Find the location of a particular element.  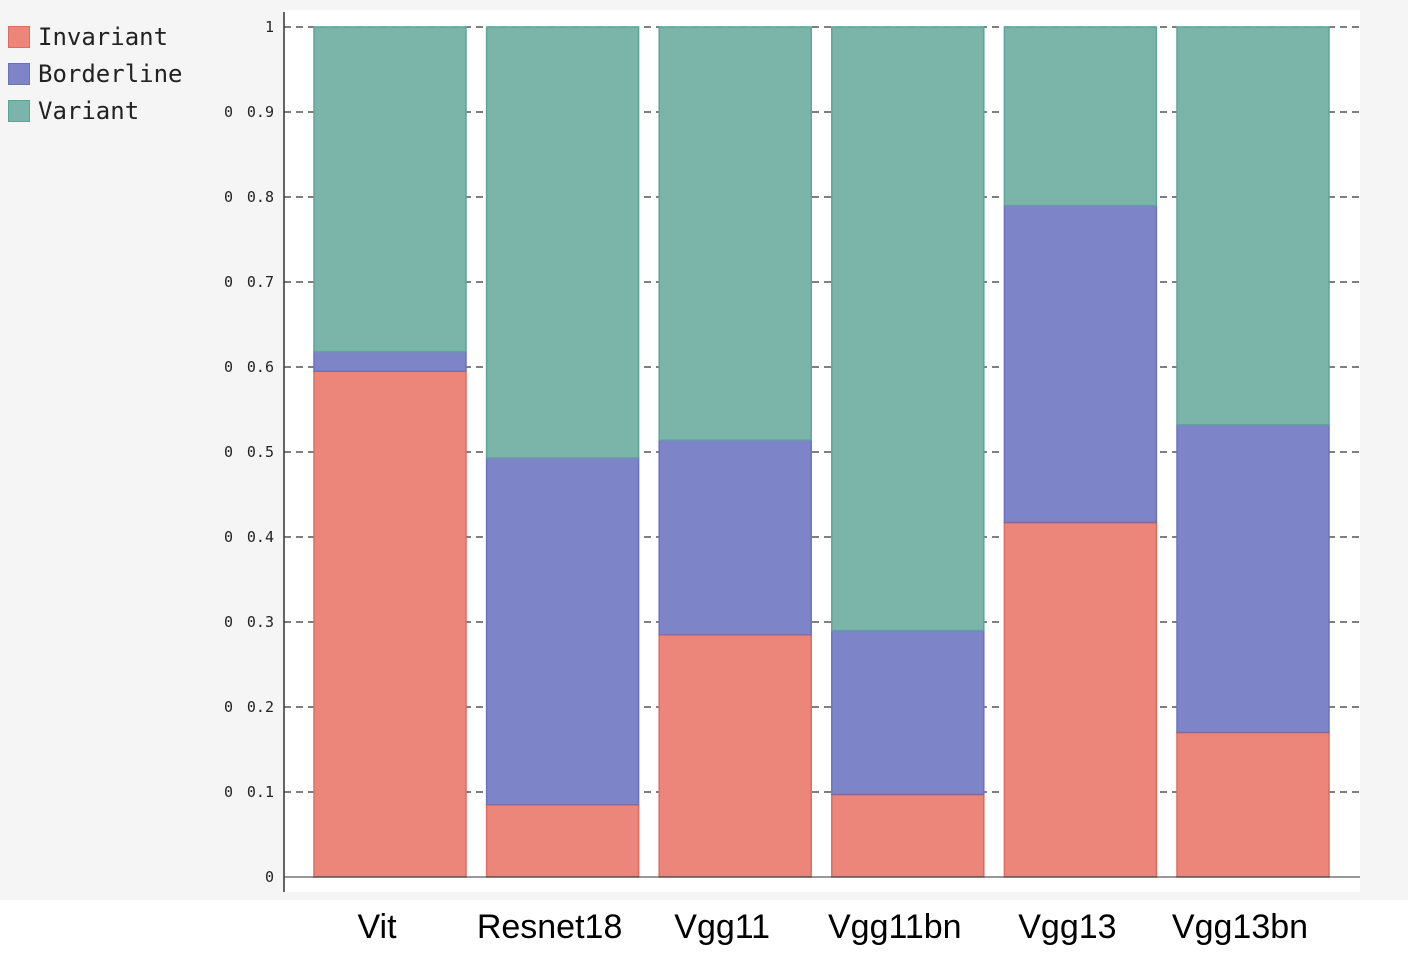

y-tick-label: 0.2 is located at coordinates (260, 707).